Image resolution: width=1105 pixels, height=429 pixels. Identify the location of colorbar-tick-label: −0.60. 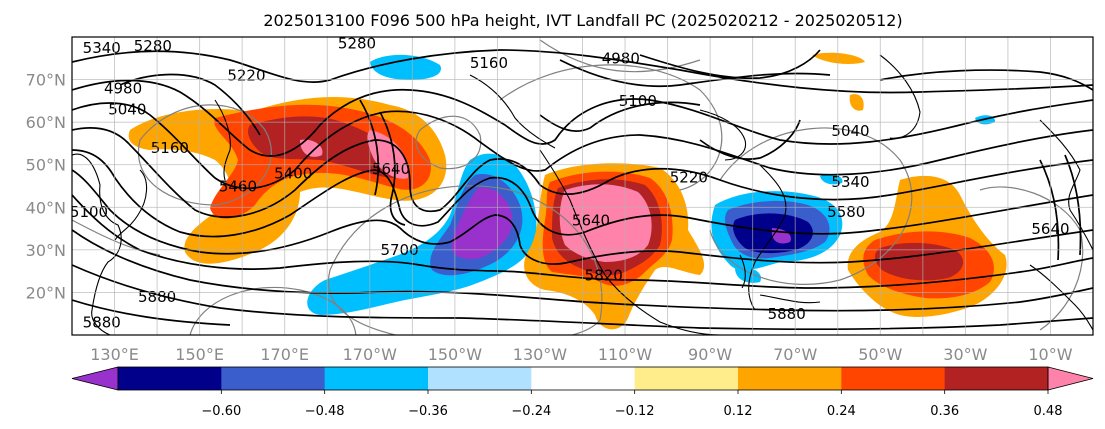
(221, 411).